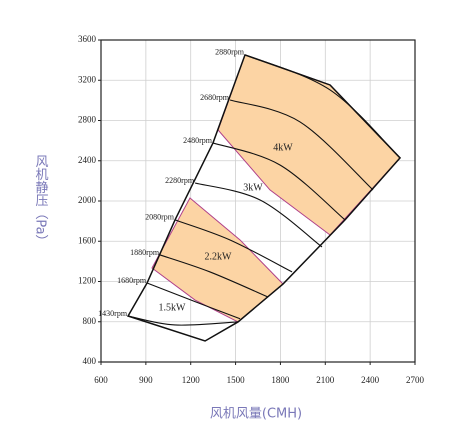  What do you see at coordinates (219, 256) in the screenshot?
I see `zone-label: 2.2kW` at bounding box center [219, 256].